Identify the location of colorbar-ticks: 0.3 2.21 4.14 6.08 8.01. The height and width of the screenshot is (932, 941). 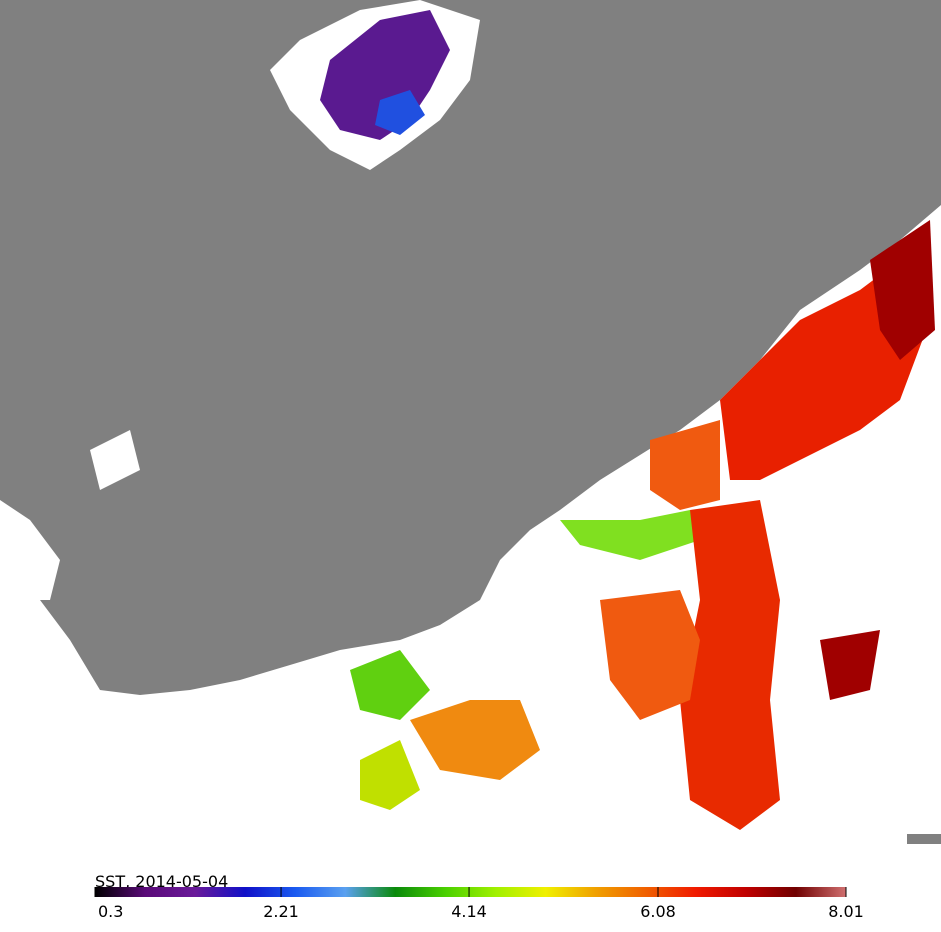
(479, 904).